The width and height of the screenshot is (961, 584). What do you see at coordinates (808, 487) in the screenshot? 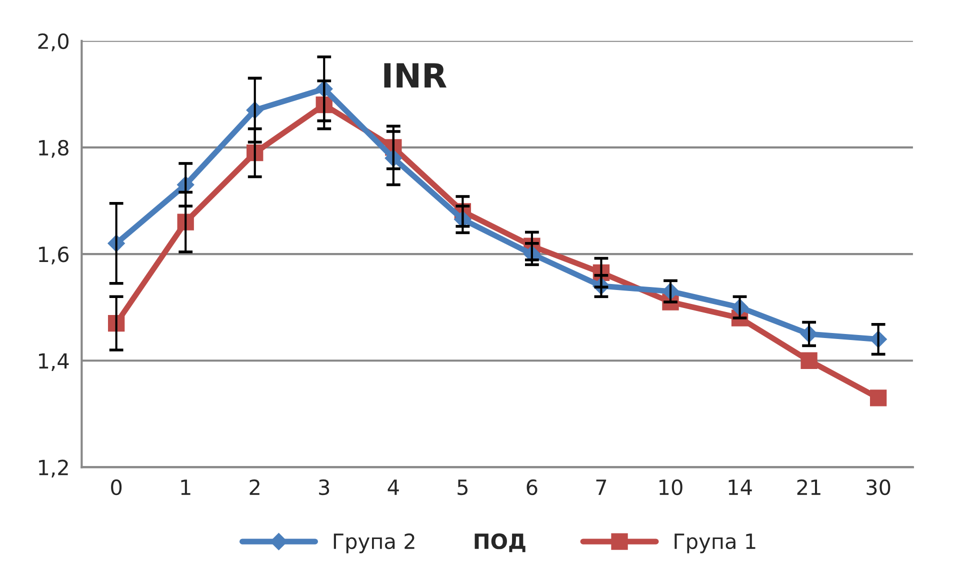
I see `x-tick-label: 21` at bounding box center [808, 487].